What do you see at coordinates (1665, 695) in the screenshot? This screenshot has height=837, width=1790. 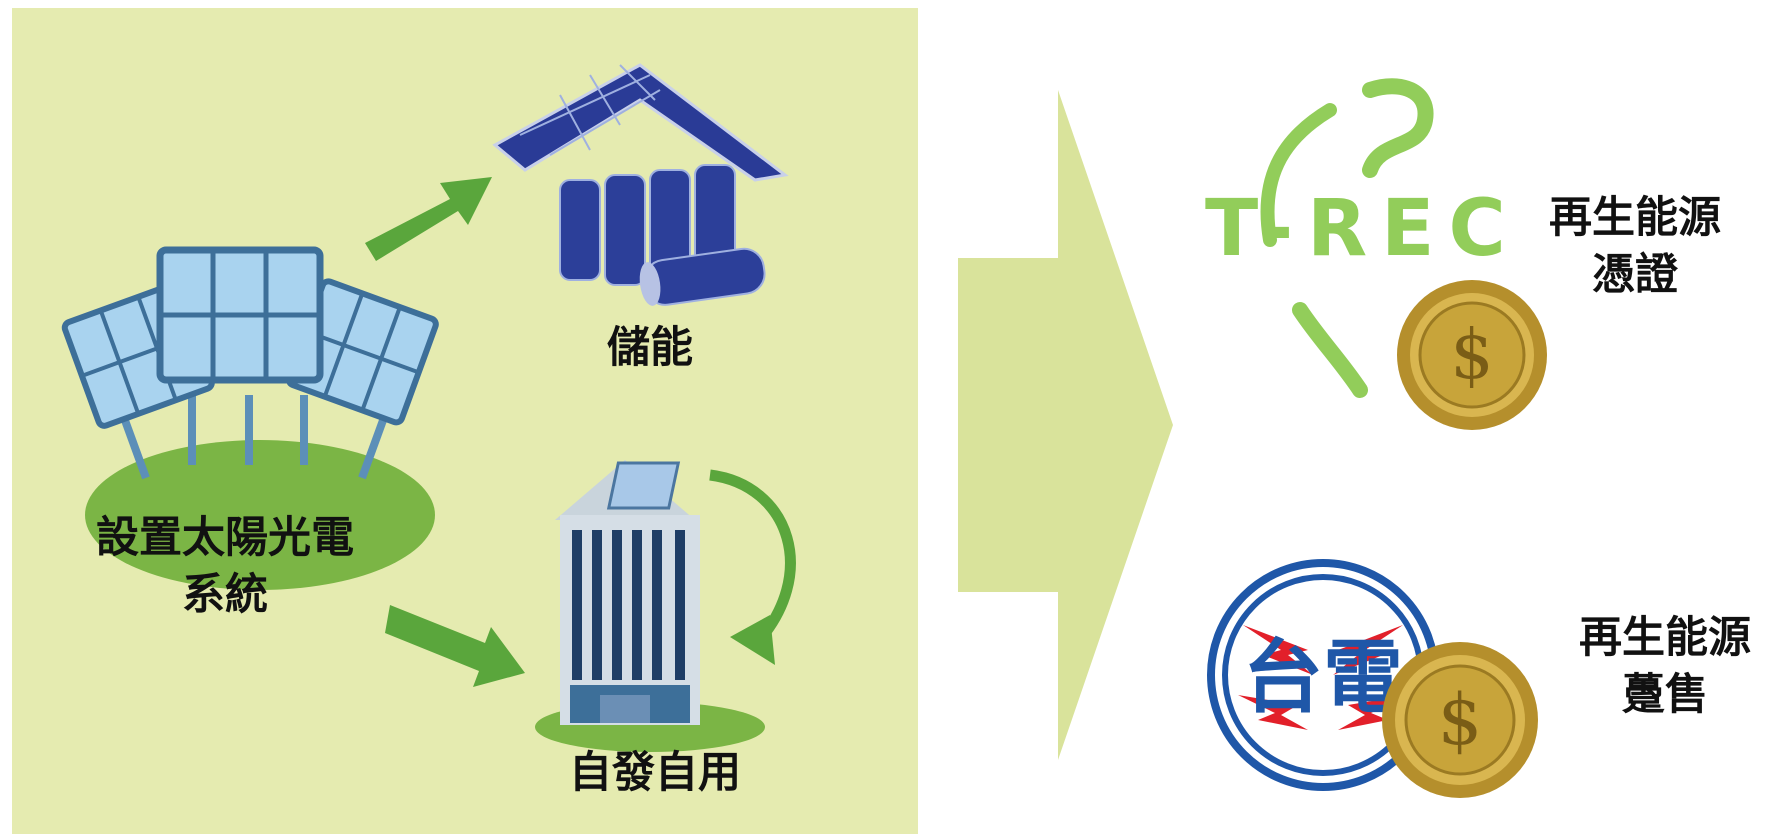 I see `sale-label-line2: 躉售` at bounding box center [1665, 695].